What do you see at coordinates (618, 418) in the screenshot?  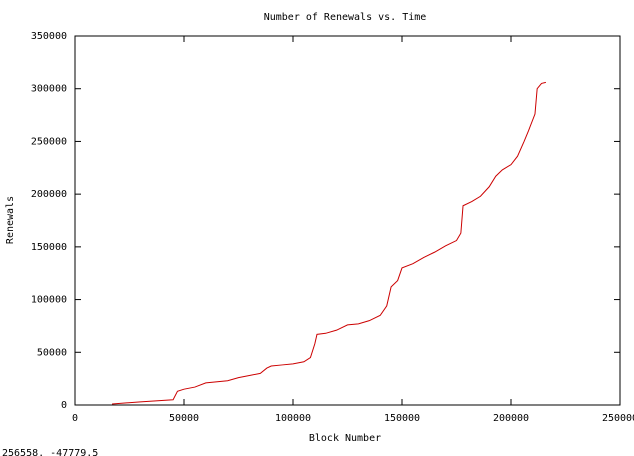 I see `x-tick-label: 250000` at bounding box center [618, 418].